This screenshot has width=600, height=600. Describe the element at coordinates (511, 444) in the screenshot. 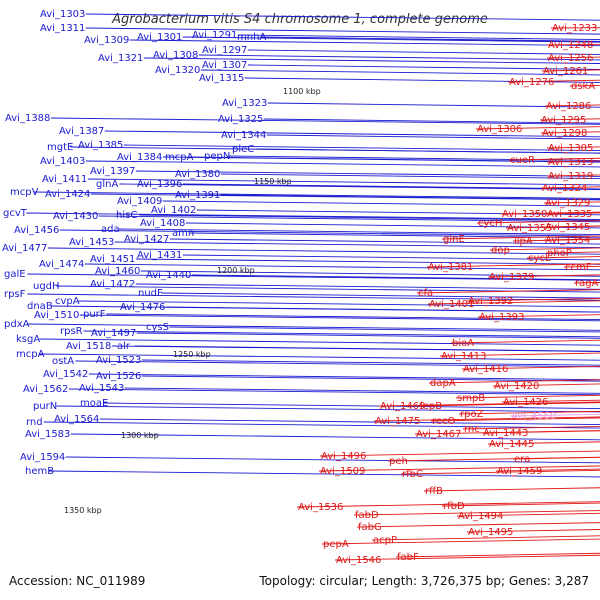

I see `gene-label: Avi_1445` at that location.